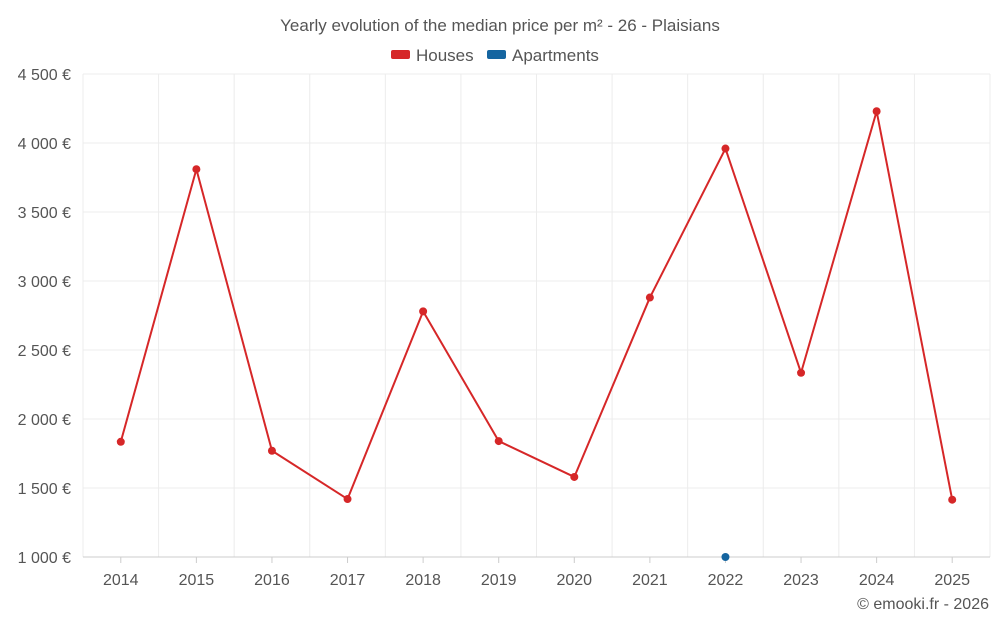 This screenshot has width=1000, height=625. I want to click on credit: © emooki.fr - 2026, so click(923, 604).